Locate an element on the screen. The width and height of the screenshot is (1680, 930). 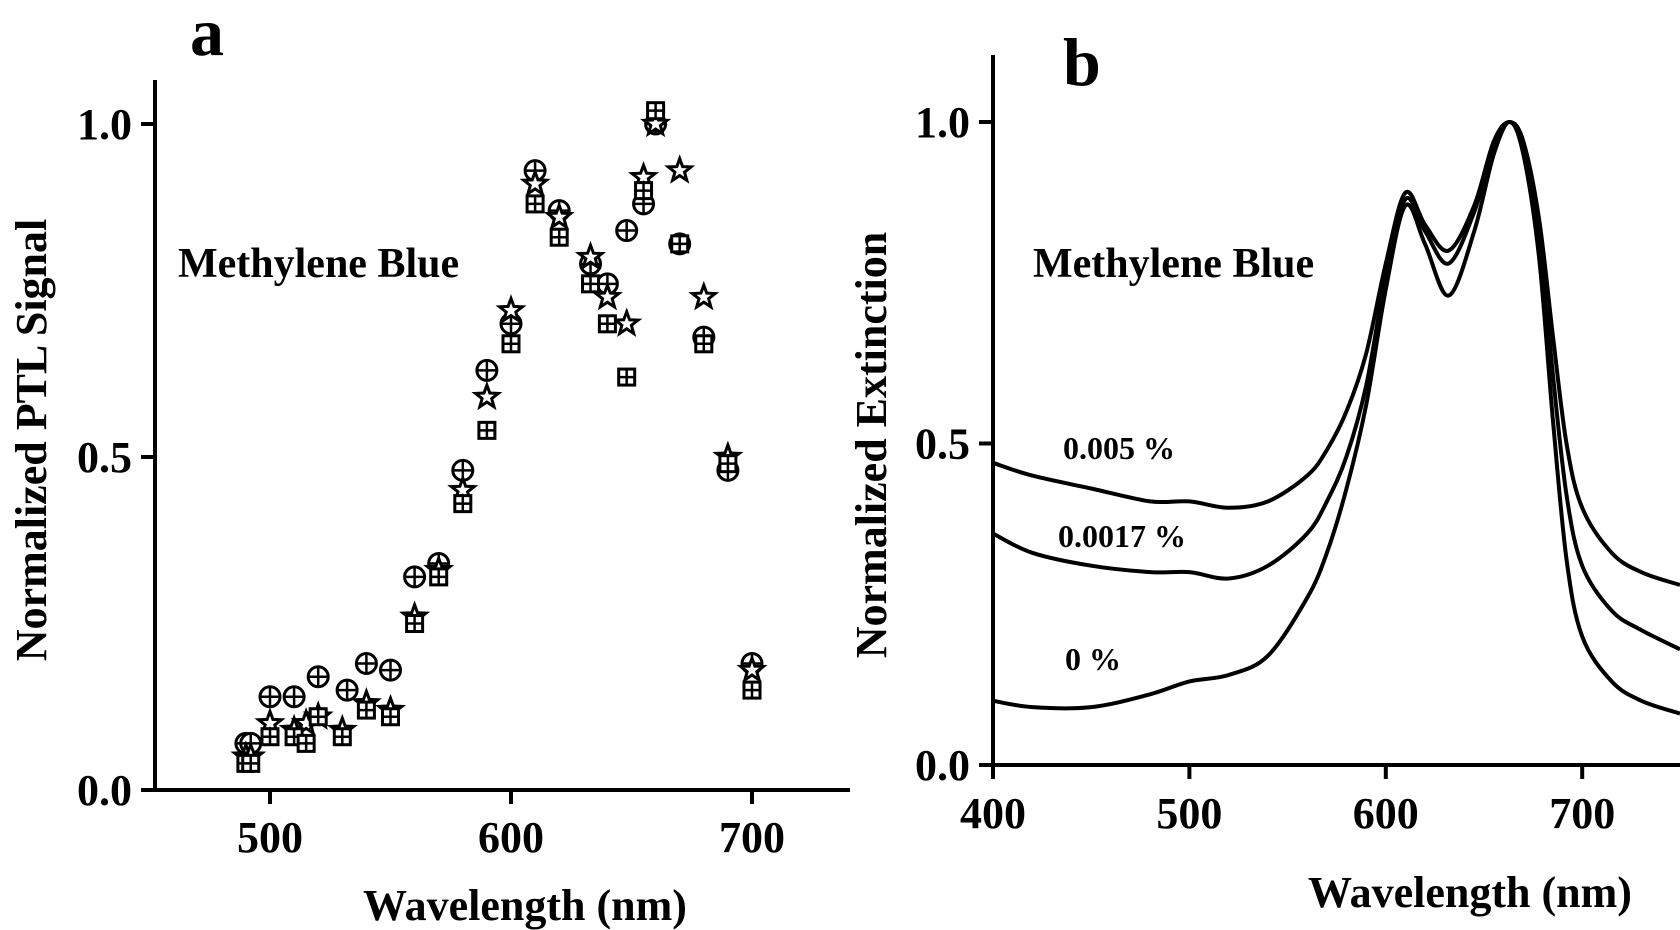
panel-a-y-tick-label: 0.0 is located at coordinates (104, 790).